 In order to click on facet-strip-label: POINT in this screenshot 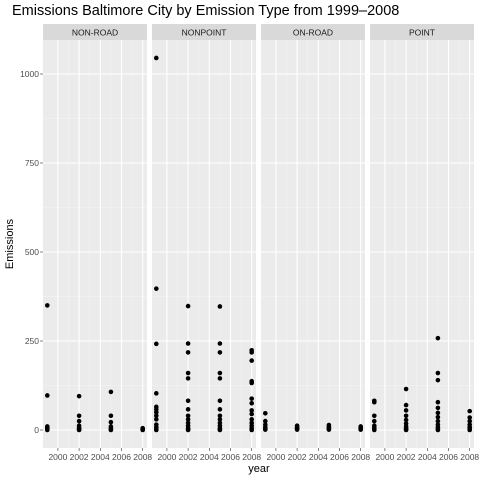, I will do `click(422, 33)`.